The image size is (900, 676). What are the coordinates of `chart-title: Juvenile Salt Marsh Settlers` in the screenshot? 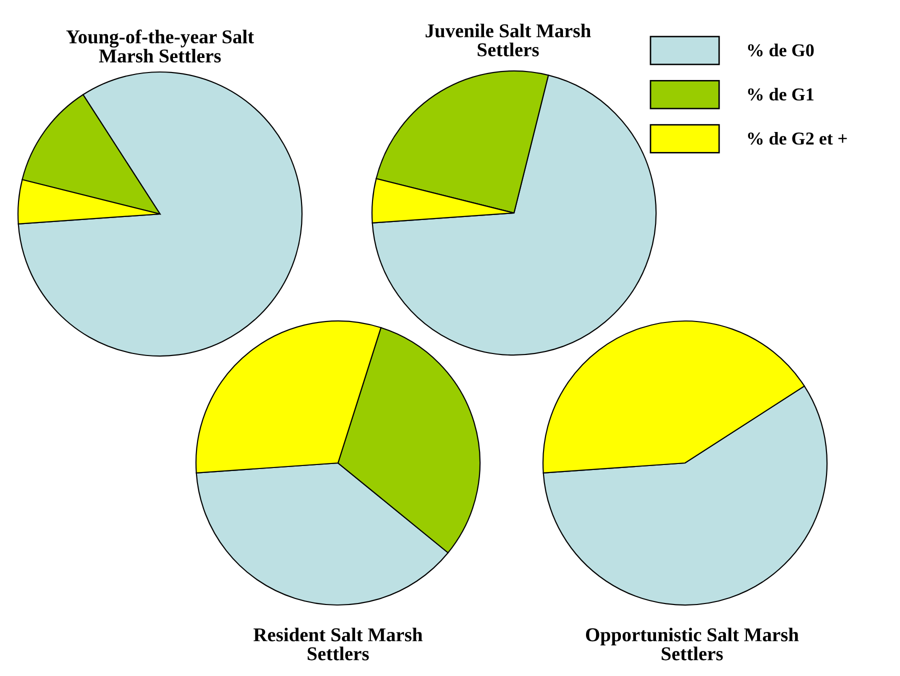 It's located at (508, 40).